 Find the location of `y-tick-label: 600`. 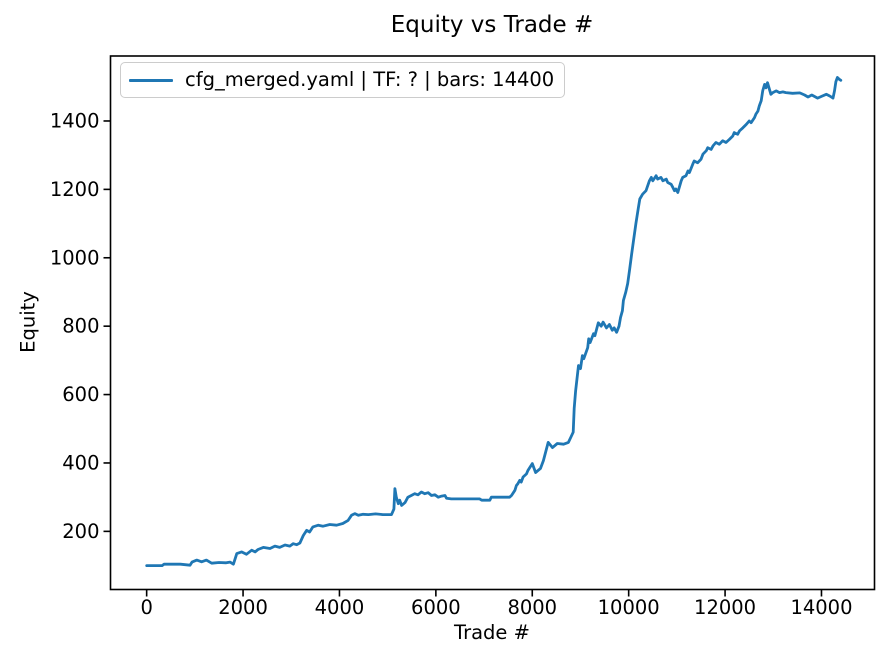

y-tick-label: 600 is located at coordinates (80, 394).